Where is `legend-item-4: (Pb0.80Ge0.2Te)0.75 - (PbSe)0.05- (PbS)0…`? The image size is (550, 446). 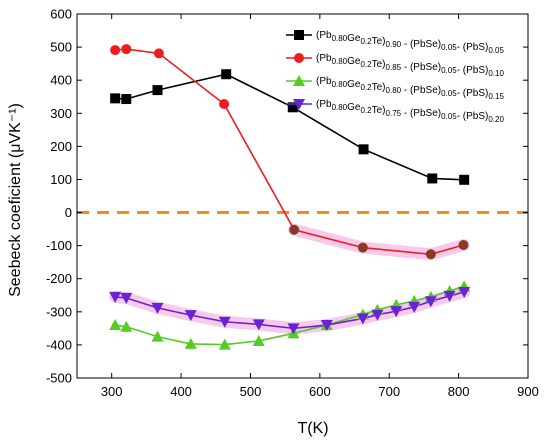
legend-item-4: (Pb0.80Ge0.2Te)0.75 - (PbSe)0.05- (PbS)0… is located at coordinates (395, 111).